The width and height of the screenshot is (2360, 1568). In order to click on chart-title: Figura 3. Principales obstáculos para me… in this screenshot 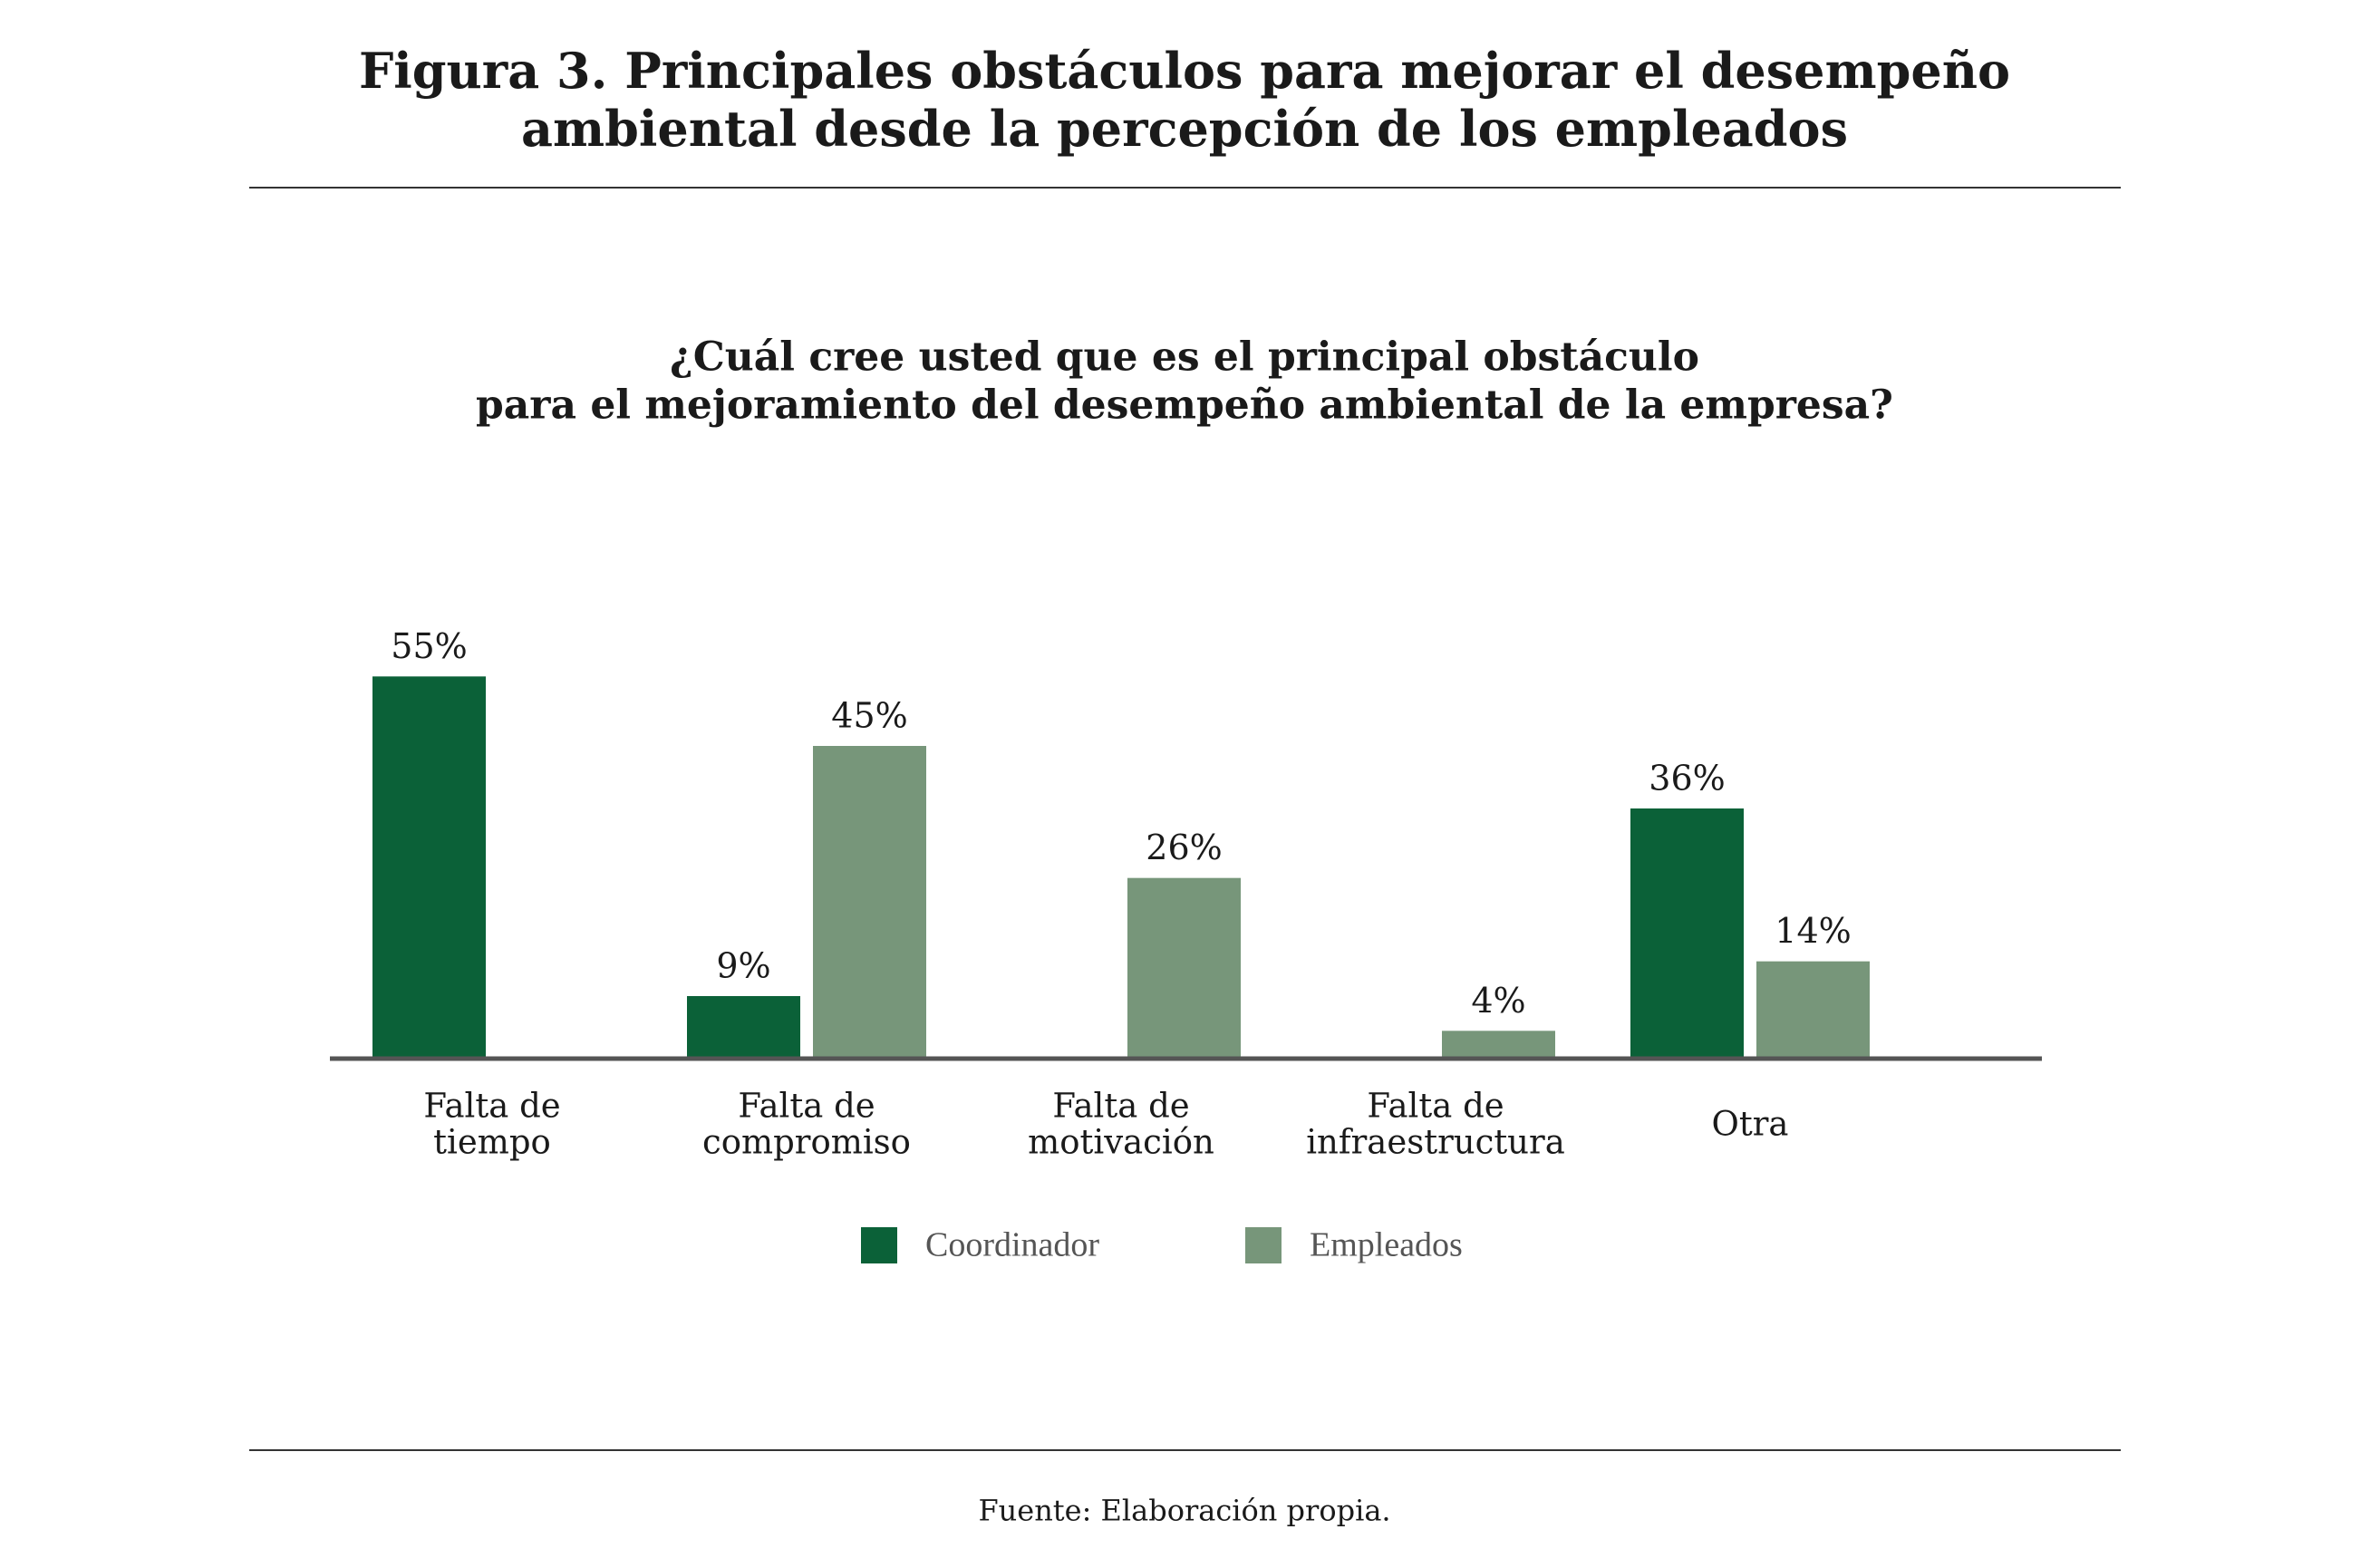, I will do `click(1185, 71)`.